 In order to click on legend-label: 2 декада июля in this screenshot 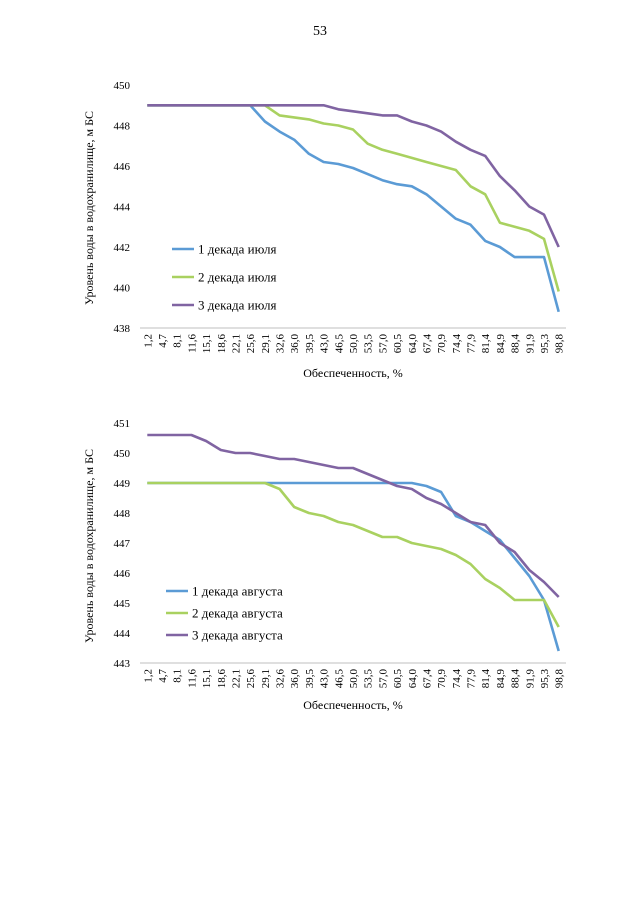, I will do `click(237, 277)`.